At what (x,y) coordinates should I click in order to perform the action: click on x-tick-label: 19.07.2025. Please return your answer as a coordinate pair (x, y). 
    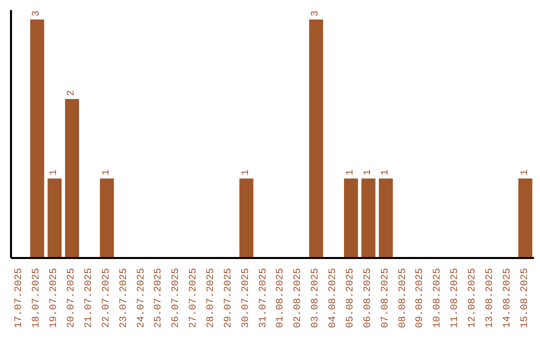
    Looking at the image, I should click on (54, 298).